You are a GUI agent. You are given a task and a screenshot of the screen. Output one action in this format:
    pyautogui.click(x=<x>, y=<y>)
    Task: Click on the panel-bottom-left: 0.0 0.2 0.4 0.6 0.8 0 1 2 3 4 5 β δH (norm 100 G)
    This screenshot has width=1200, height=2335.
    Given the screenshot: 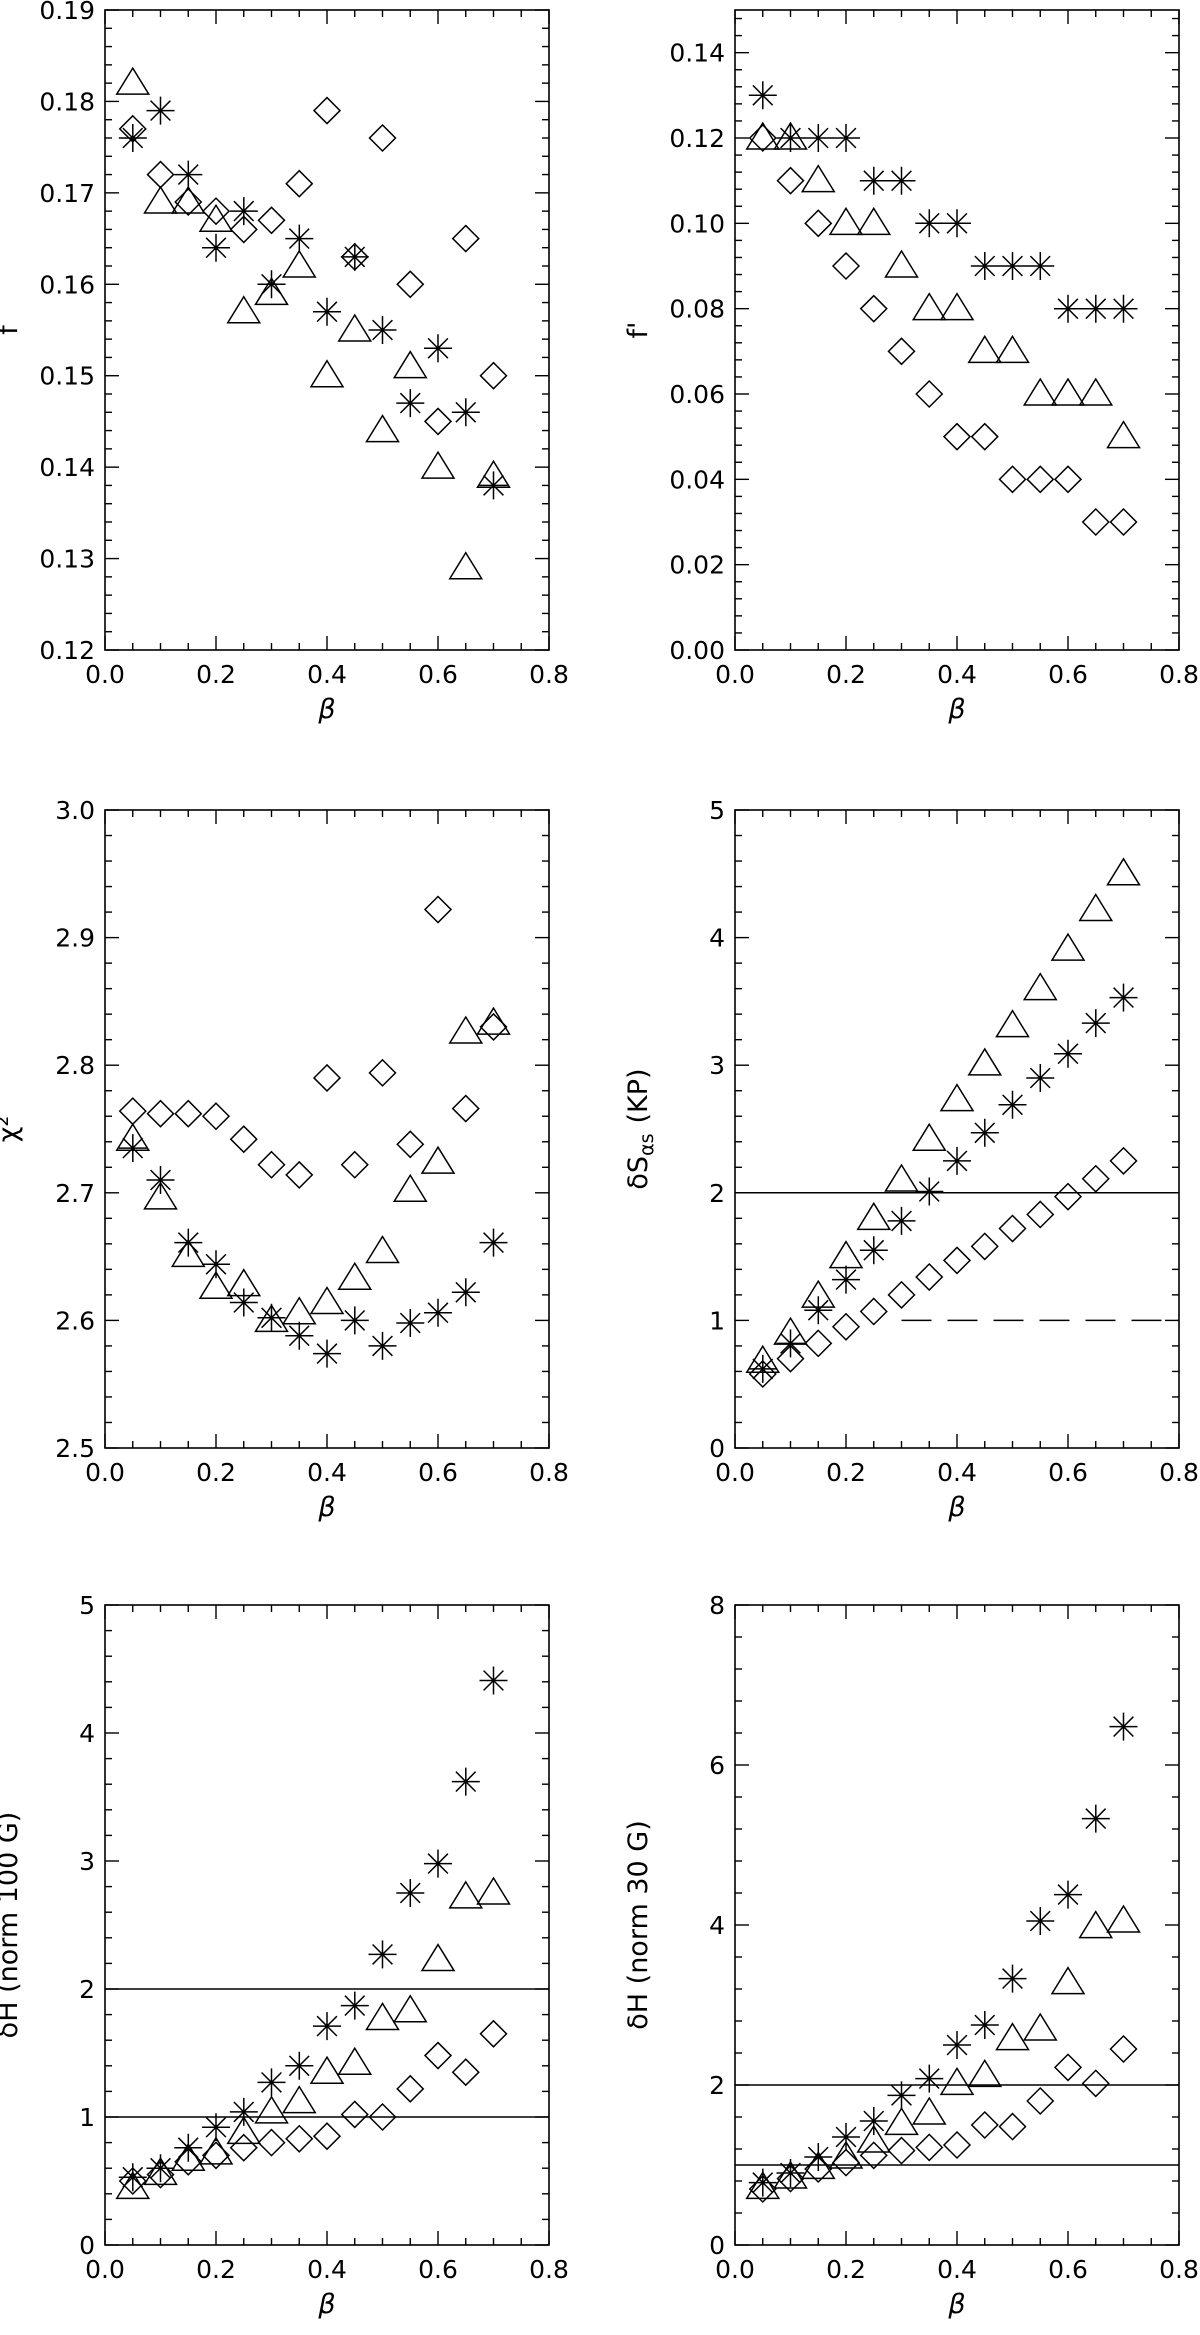 What is the action you would take?
    pyautogui.click(x=284, y=1955)
    